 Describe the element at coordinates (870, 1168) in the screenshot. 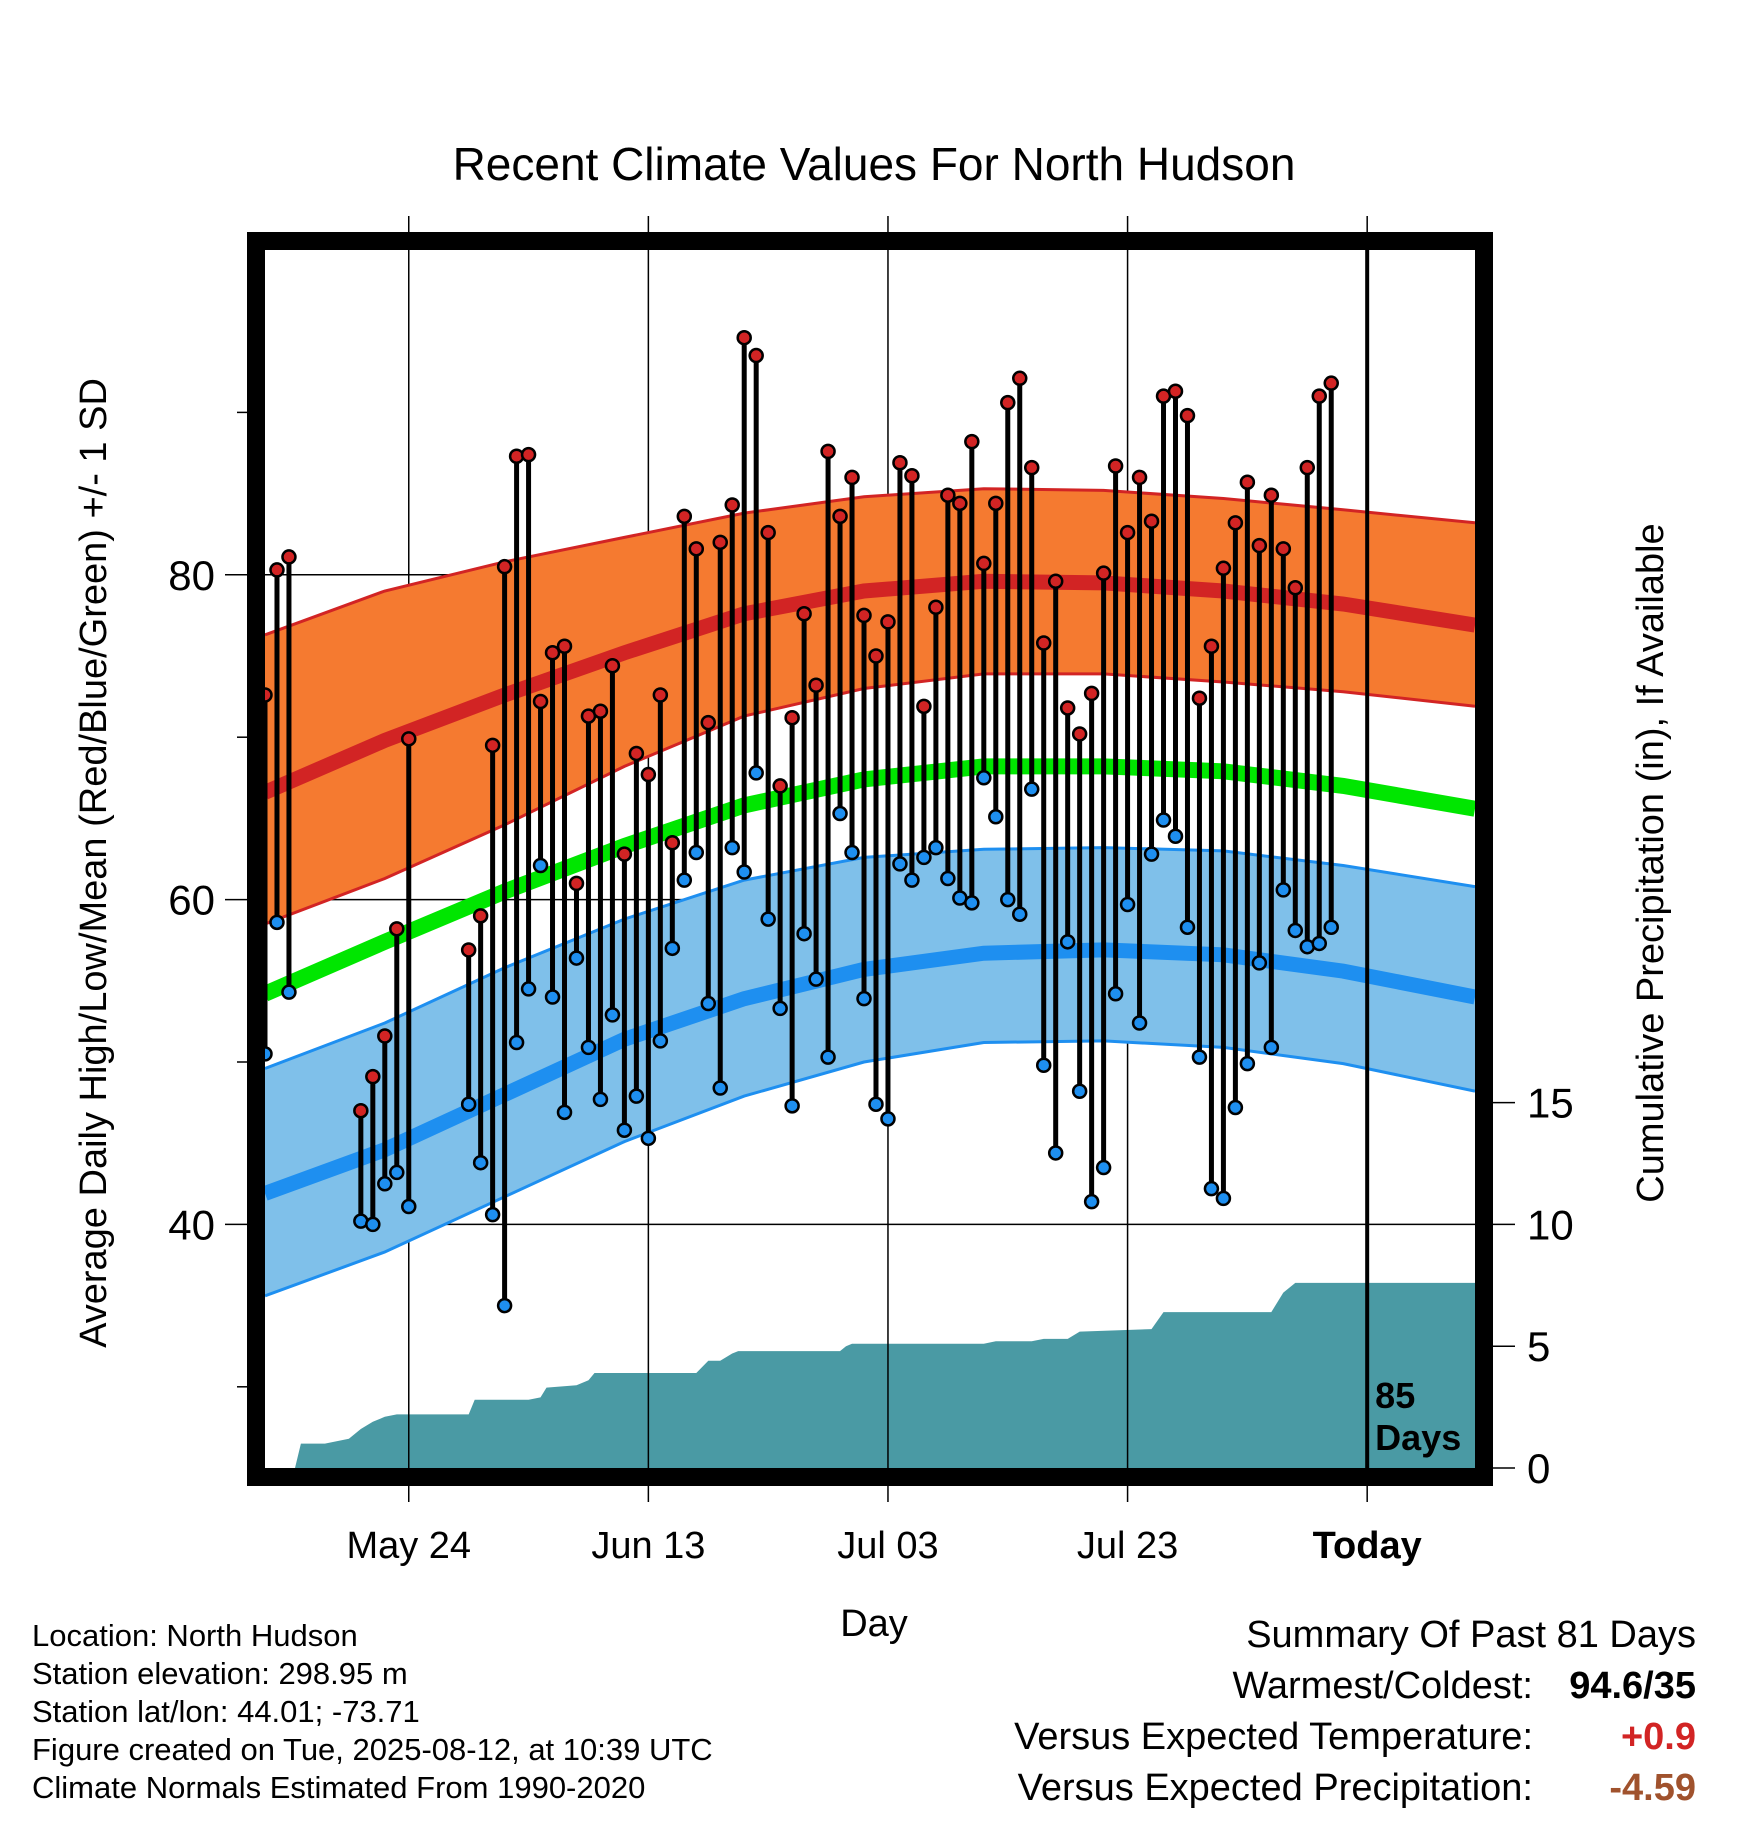

I see `low-minus-sd-line` at that location.